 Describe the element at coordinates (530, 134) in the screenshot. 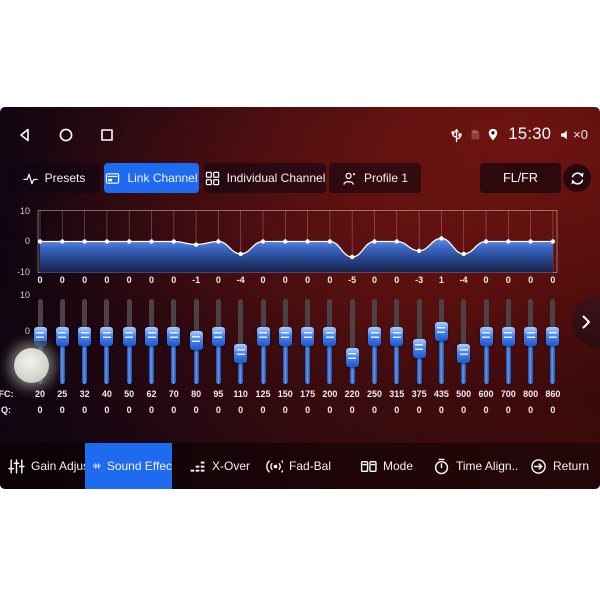

I see `clock: 15:30` at that location.